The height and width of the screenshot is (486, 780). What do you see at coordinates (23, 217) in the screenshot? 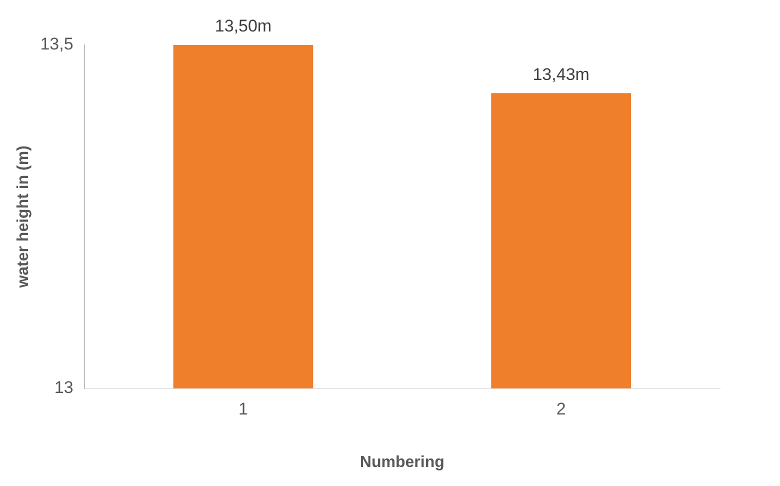
I see `y-axis-title: water height in (m)` at bounding box center [23, 217].